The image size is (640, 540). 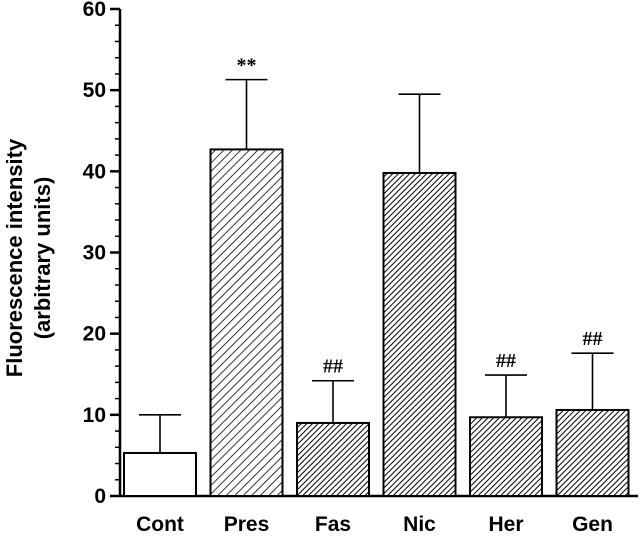 What do you see at coordinates (374, 524) in the screenshot?
I see `category-labels: Cont Pres Fas Nic Her Gen` at bounding box center [374, 524].